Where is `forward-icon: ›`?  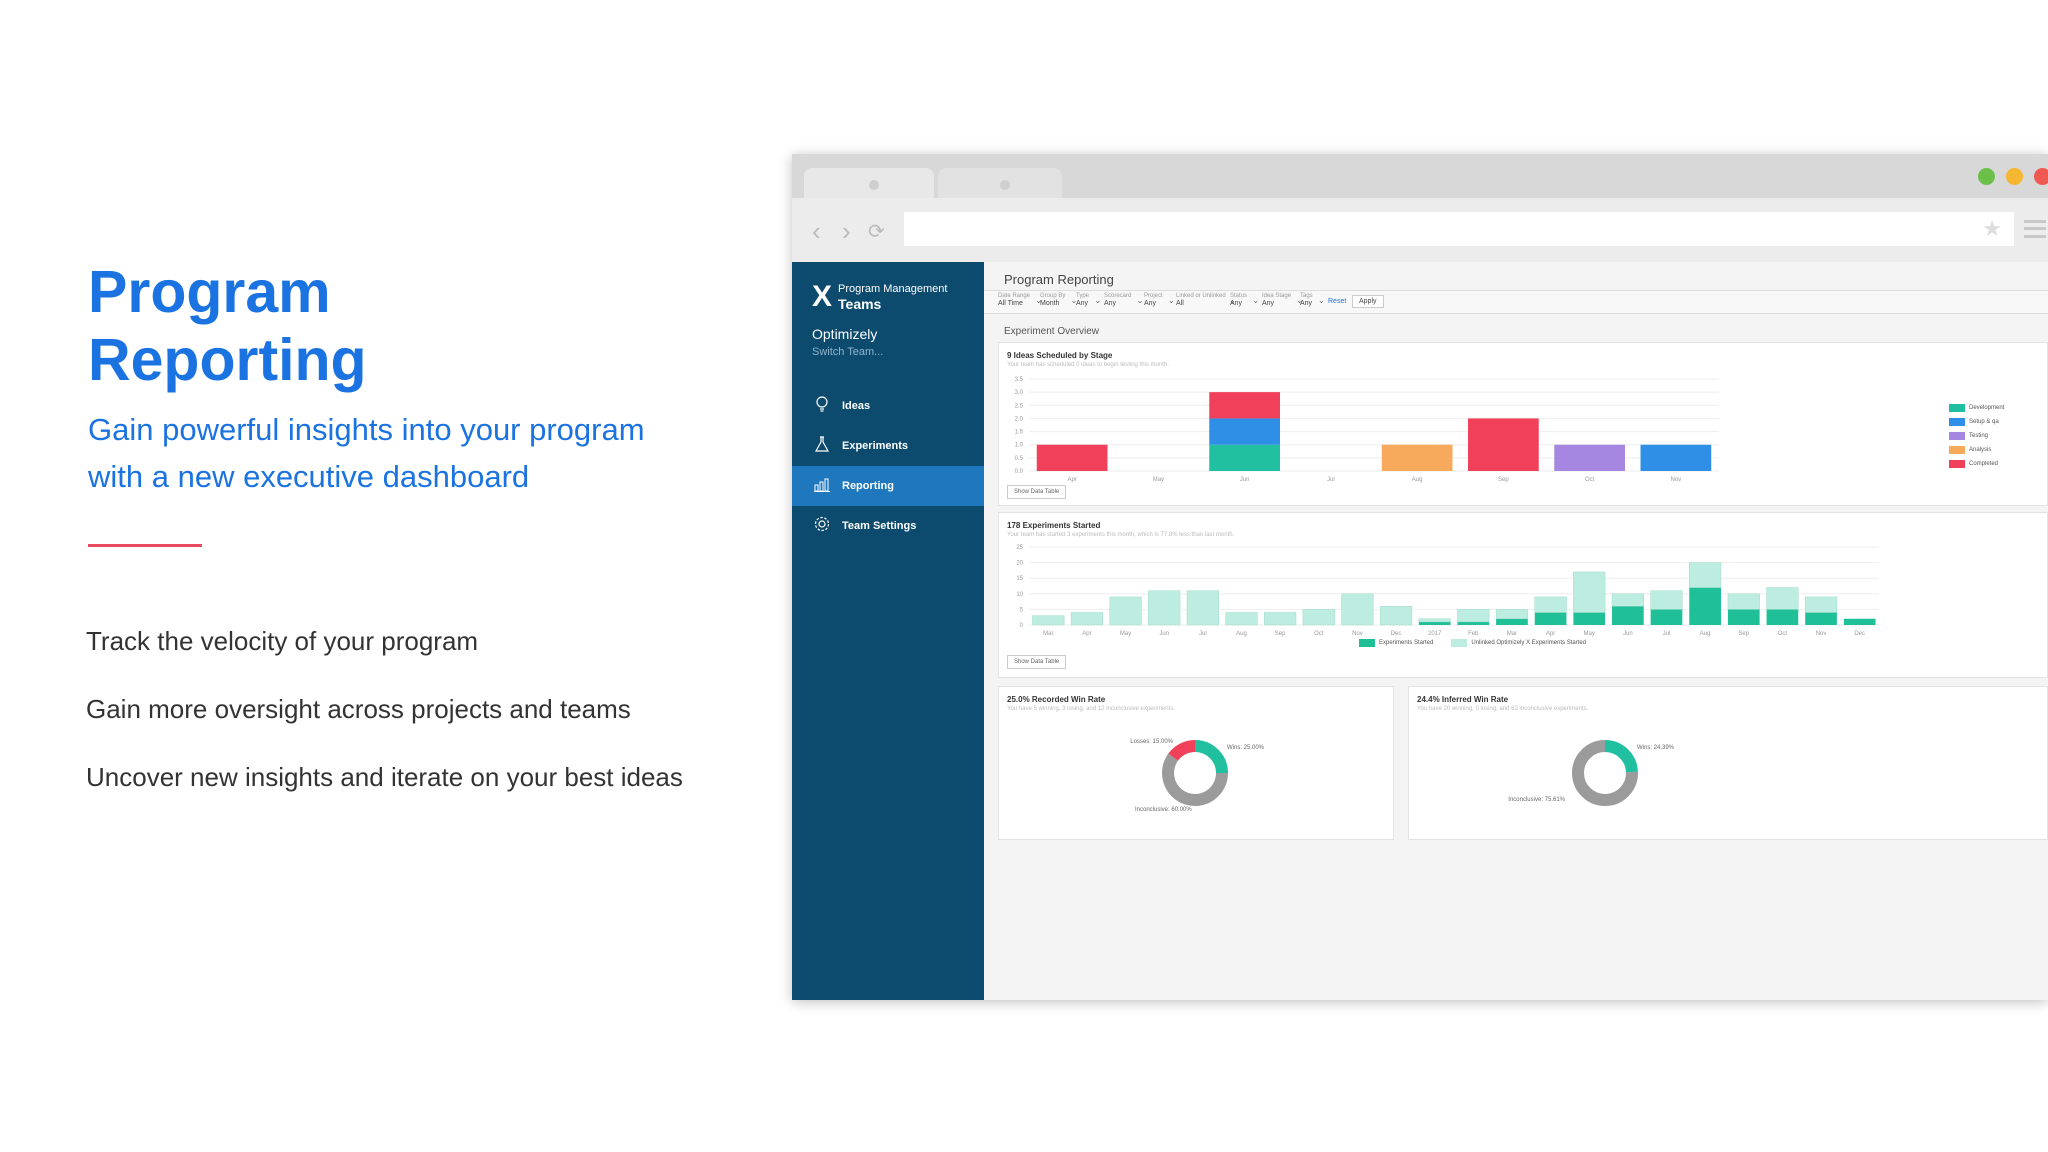 forward-icon: › is located at coordinates (846, 231).